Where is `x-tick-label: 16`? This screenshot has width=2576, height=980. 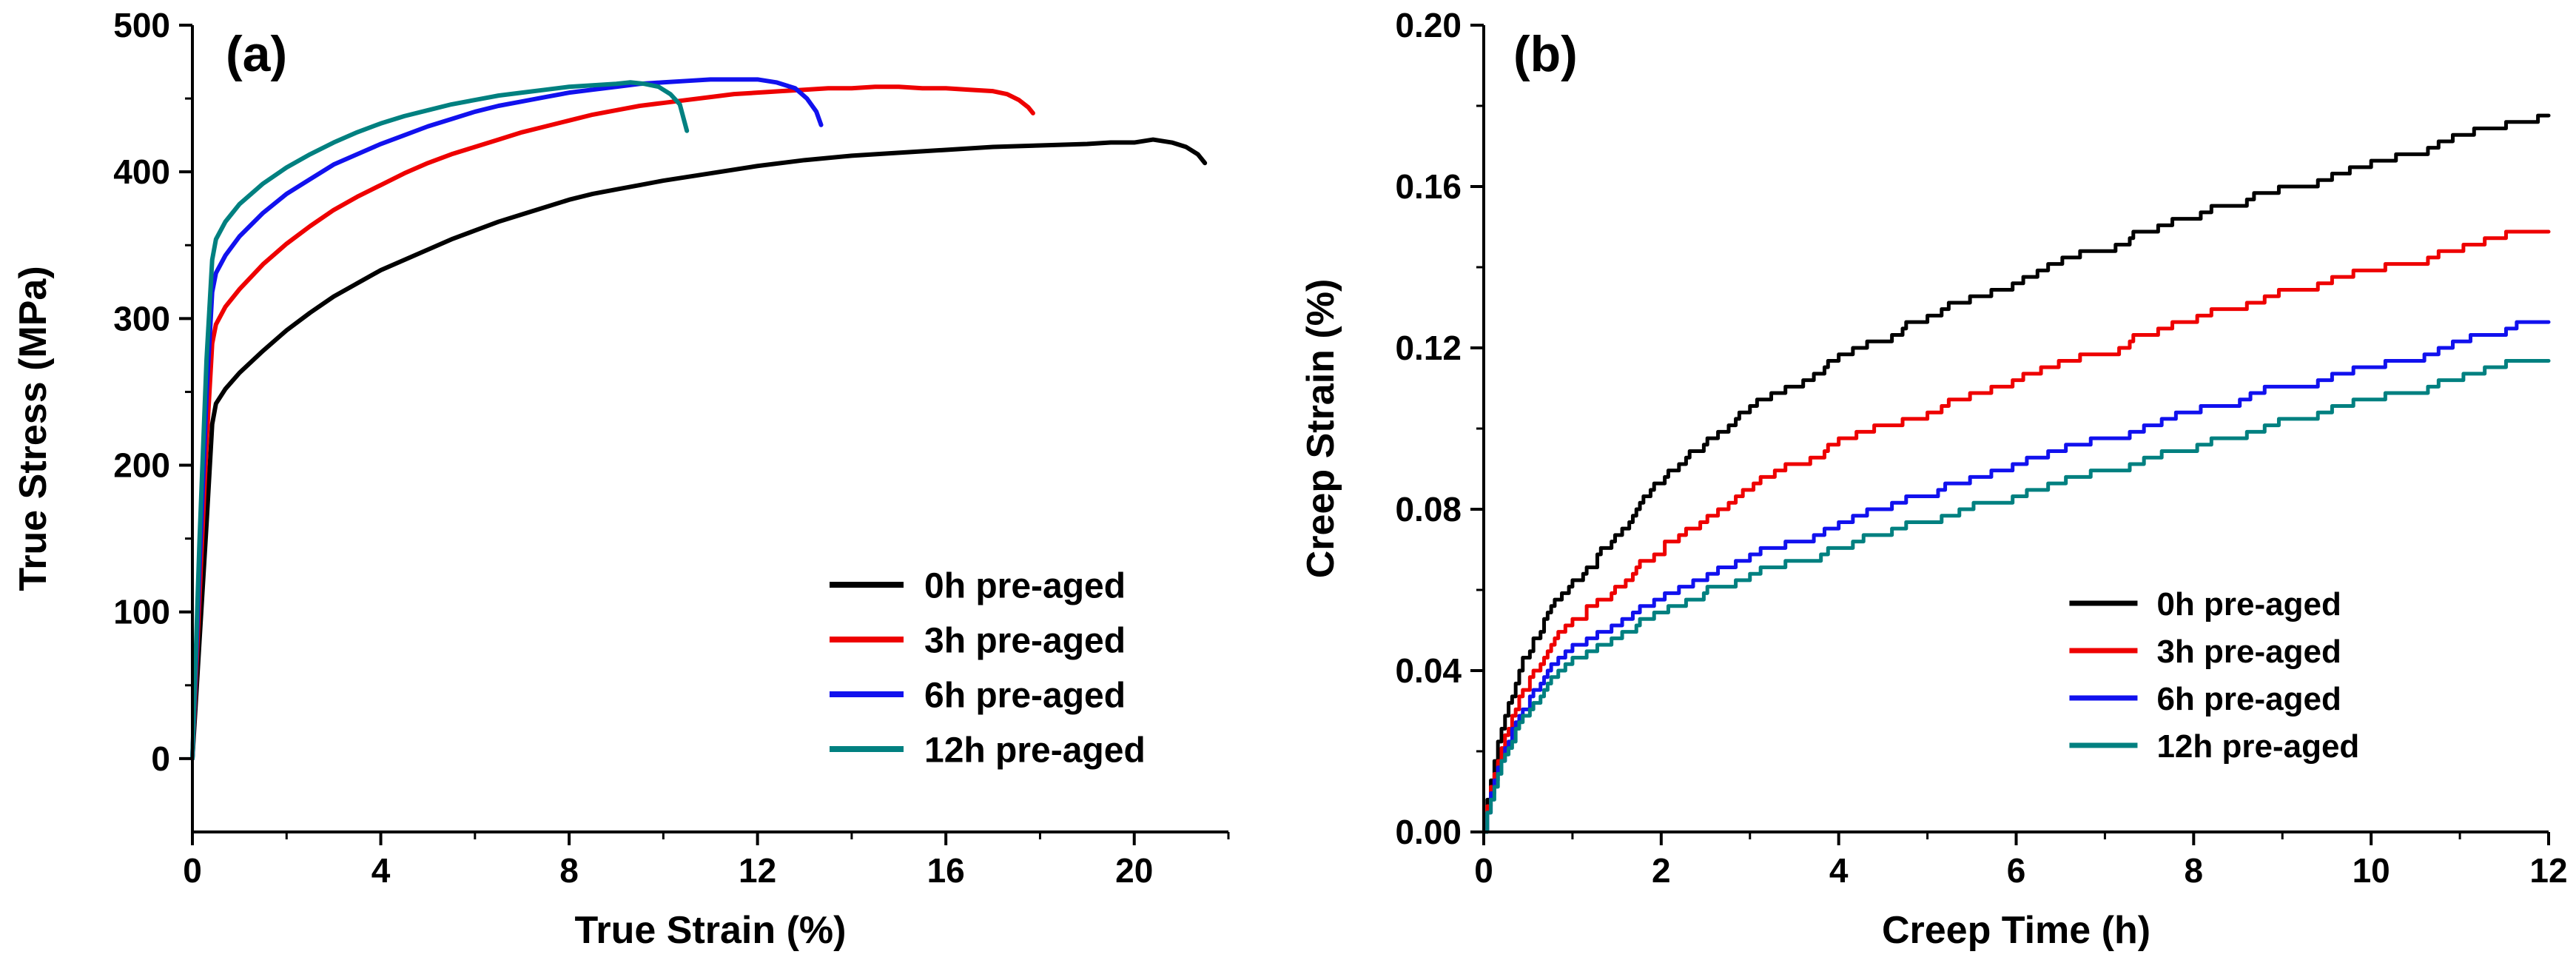
x-tick-label: 16 is located at coordinates (946, 871).